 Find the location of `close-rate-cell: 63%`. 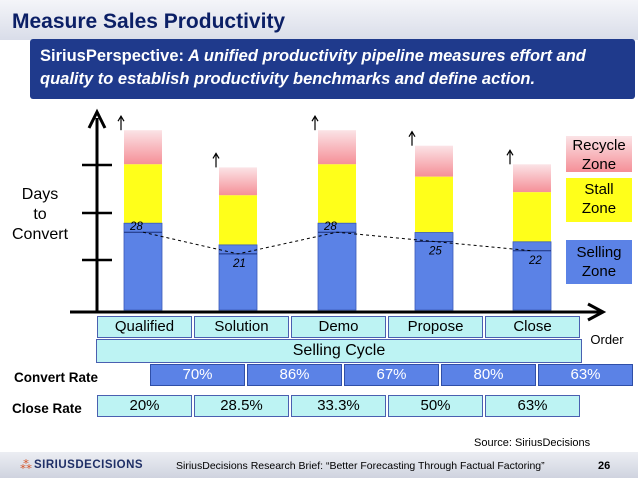

close-rate-cell: 63% is located at coordinates (532, 406).